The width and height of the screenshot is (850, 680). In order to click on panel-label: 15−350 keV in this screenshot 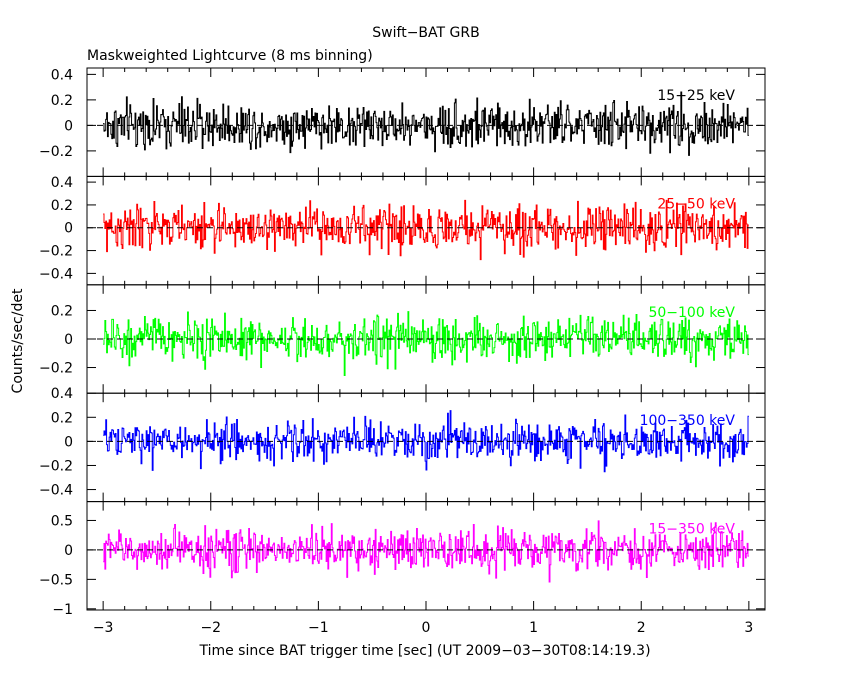, I will do `click(691, 530)`.